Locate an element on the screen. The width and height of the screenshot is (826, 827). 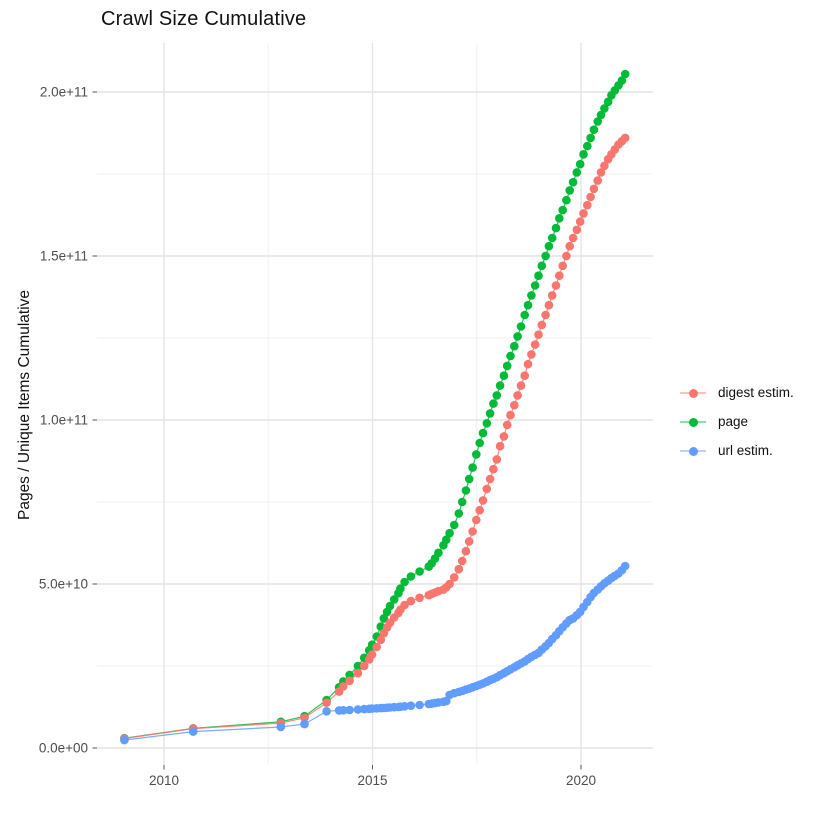
legend-item-url-estim: url estim. is located at coordinates (736, 450).